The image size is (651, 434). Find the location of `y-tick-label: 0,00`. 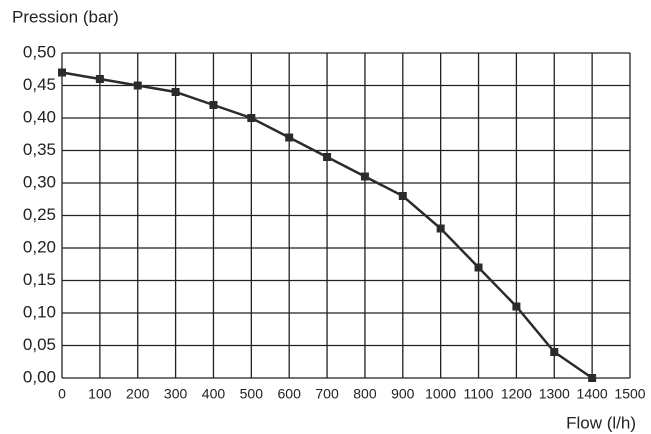

y-tick-label: 0,00 is located at coordinates (39, 376).